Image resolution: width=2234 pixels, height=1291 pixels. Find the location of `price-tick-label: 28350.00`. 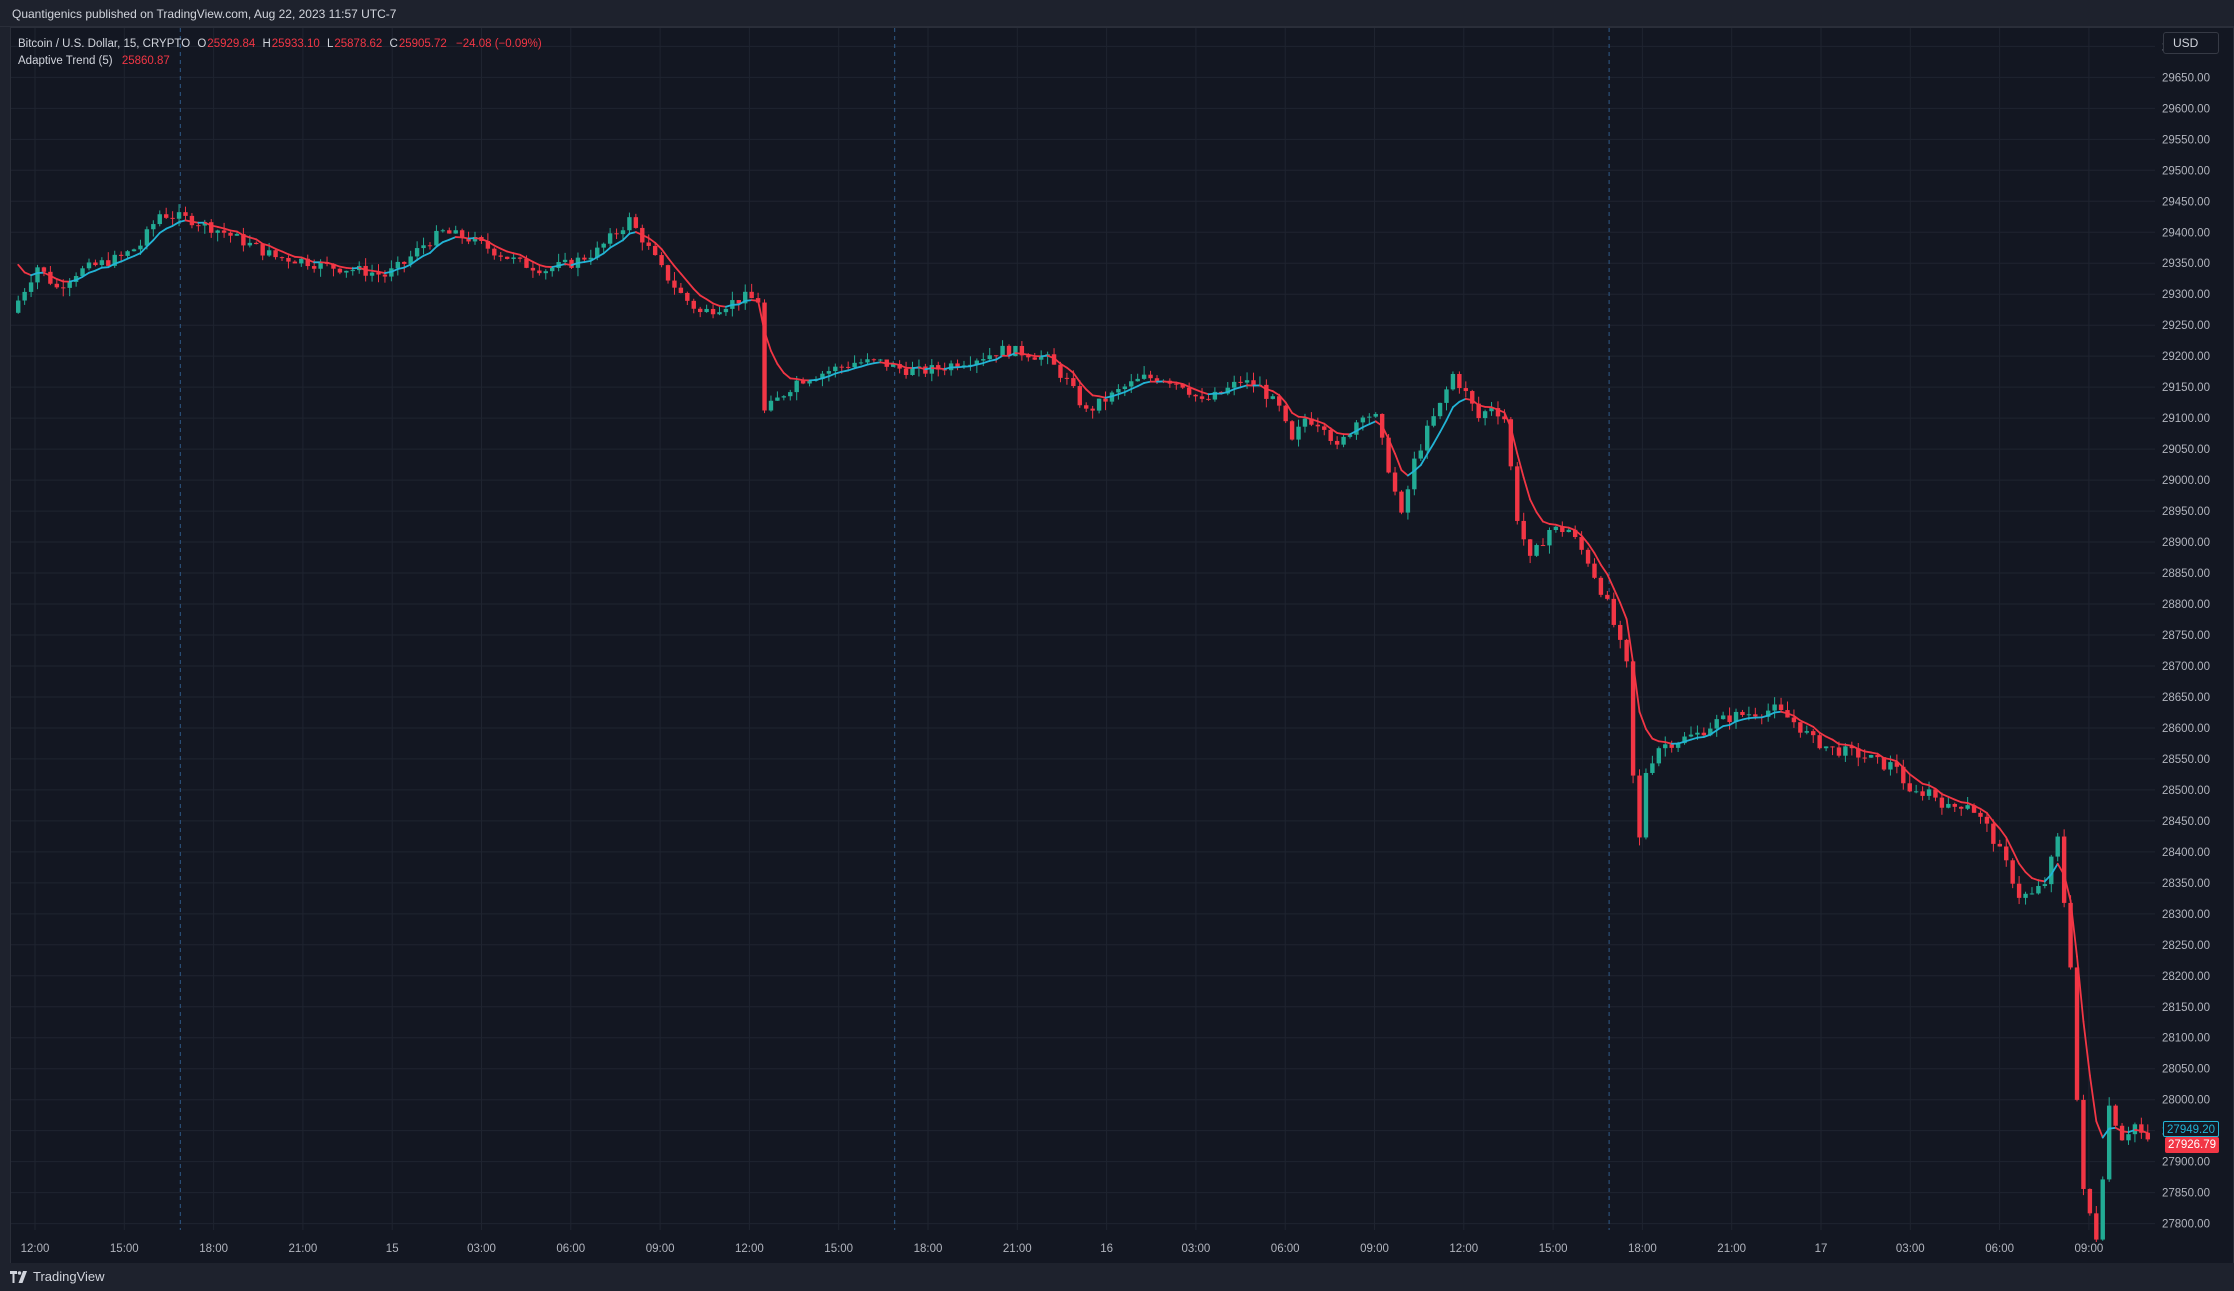

price-tick-label: 28350.00 is located at coordinates (2186, 884).